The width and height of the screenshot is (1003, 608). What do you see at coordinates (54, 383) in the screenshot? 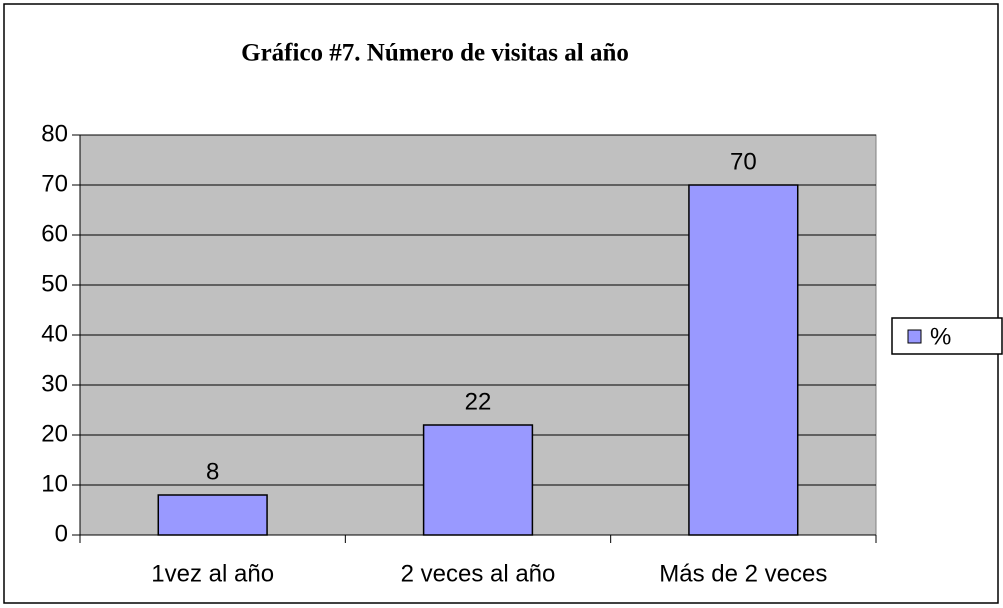
I see `y-tick-label: 30` at bounding box center [54, 383].